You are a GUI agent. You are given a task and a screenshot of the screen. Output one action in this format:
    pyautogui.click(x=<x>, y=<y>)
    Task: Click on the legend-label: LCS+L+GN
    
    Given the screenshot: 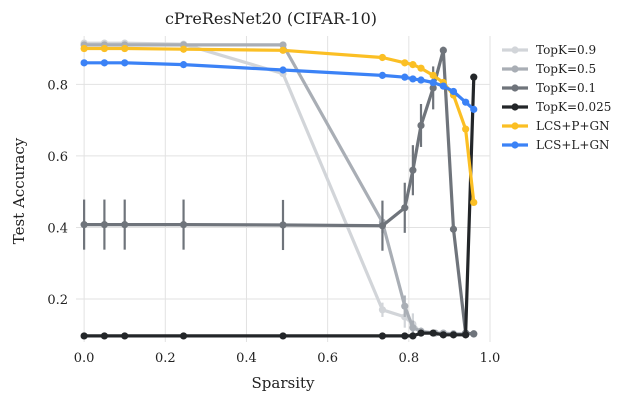 What is the action you would take?
    pyautogui.click(x=573, y=145)
    